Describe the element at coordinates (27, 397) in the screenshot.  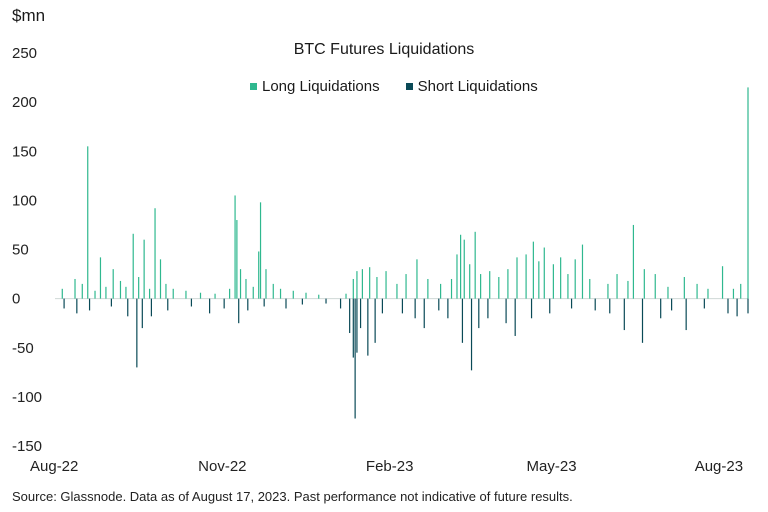
I see `y-tick-label: -100` at that location.